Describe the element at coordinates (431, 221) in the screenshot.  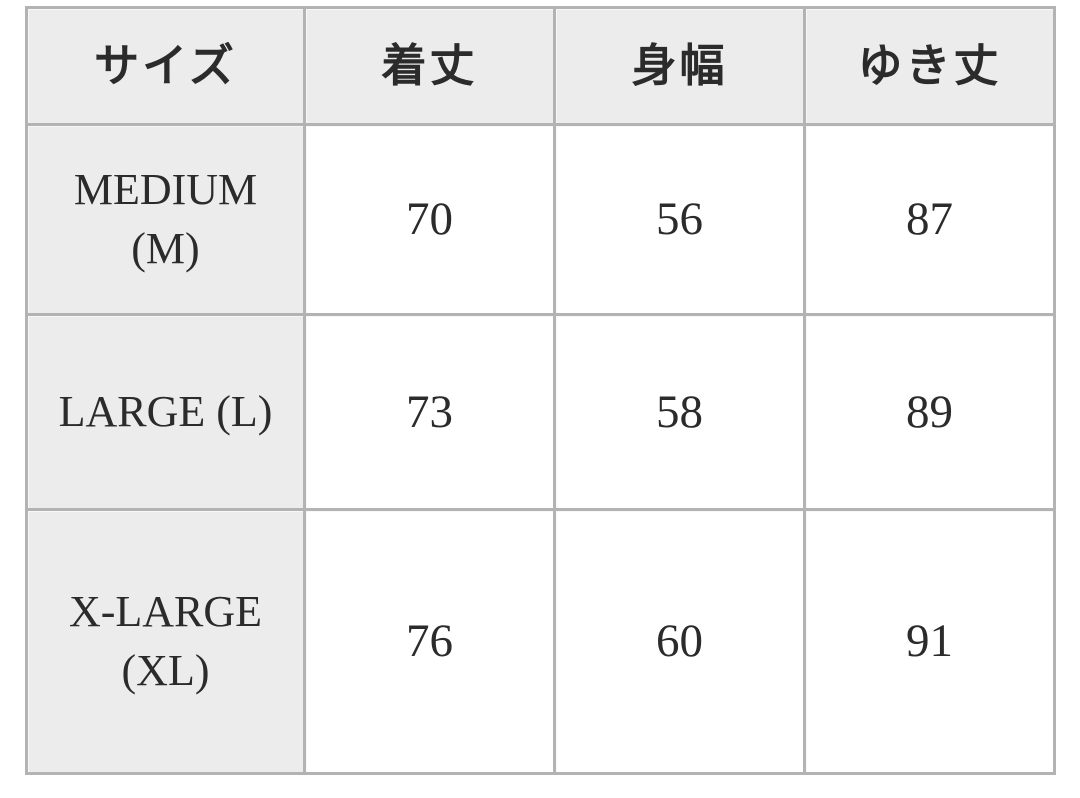
I see `cell-medium-body-length: 70` at that location.